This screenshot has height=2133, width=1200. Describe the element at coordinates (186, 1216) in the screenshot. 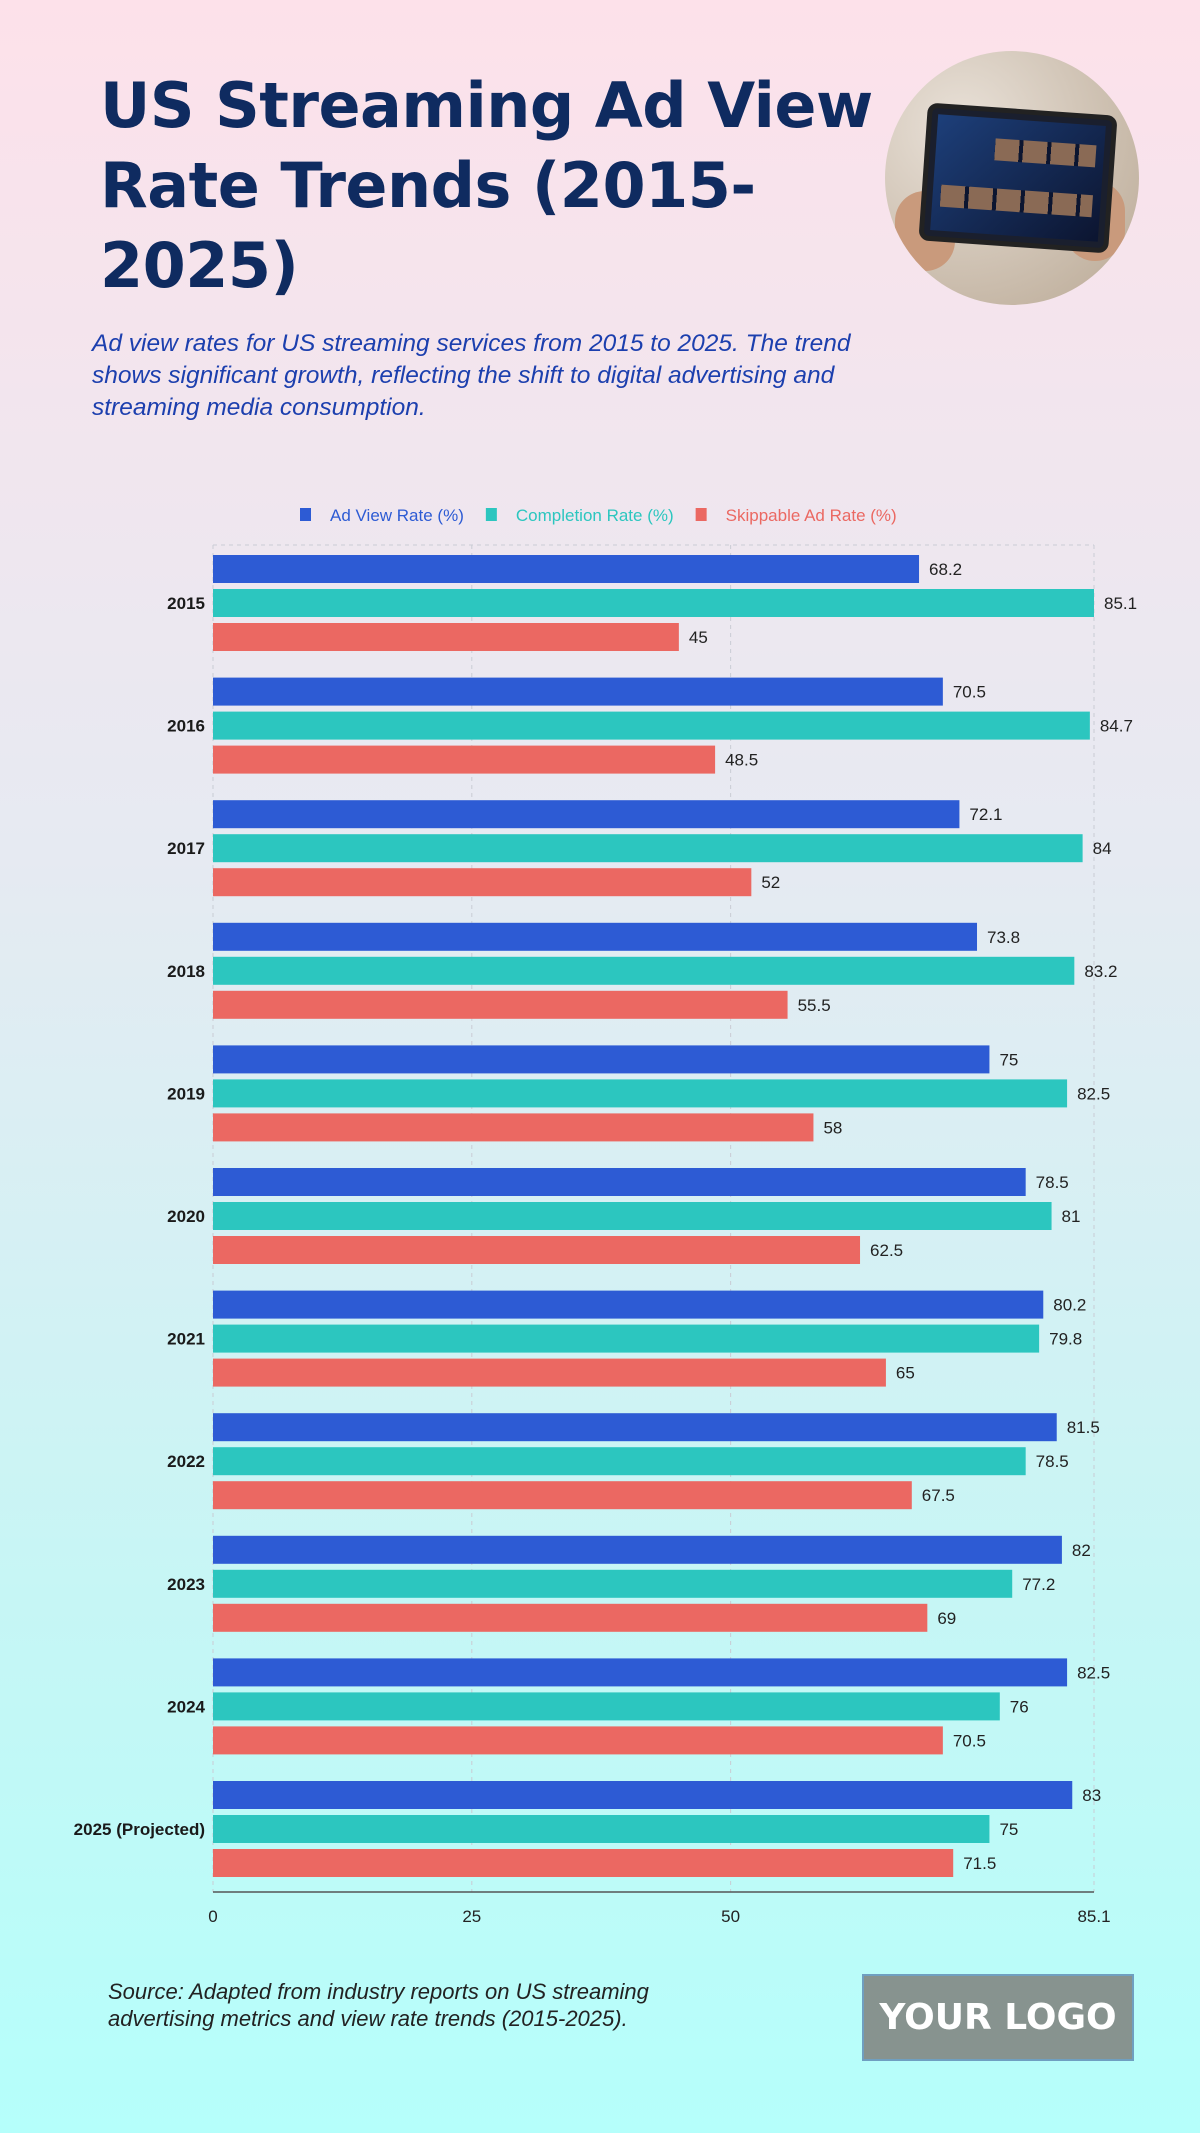

I see `category-label: 2020` at that location.